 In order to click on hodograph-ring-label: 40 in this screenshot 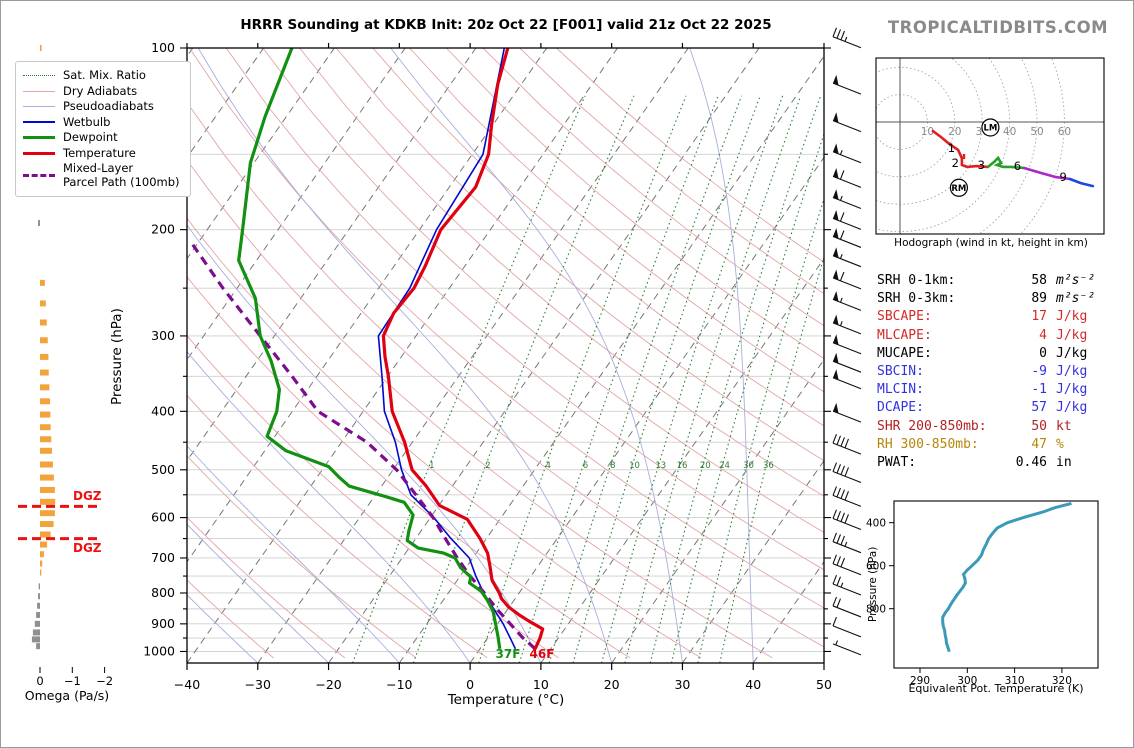, I will do `click(1009, 132)`.